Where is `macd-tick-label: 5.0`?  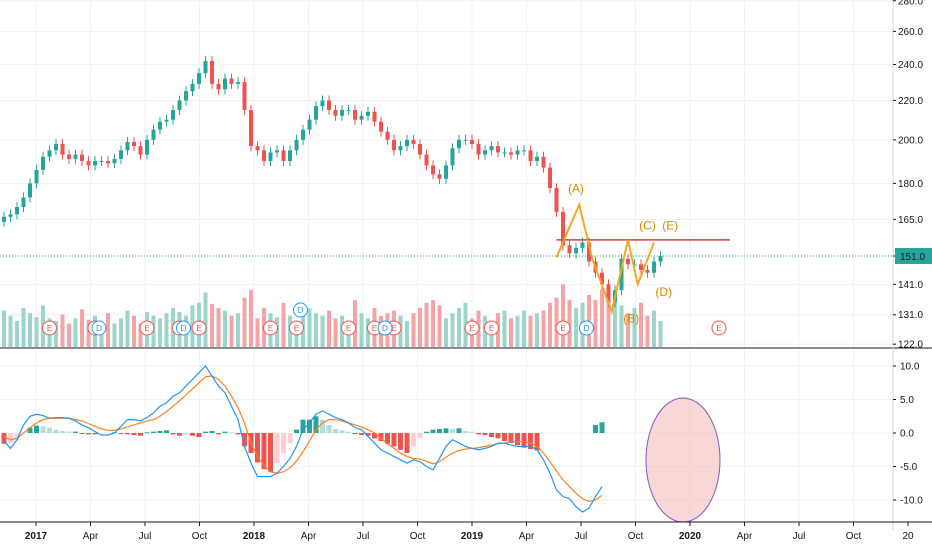
macd-tick-label: 5.0 is located at coordinates (907, 400).